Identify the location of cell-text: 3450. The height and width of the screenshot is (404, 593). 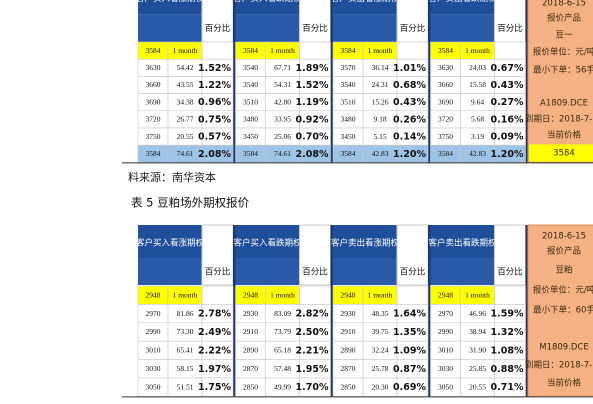
(250, 136).